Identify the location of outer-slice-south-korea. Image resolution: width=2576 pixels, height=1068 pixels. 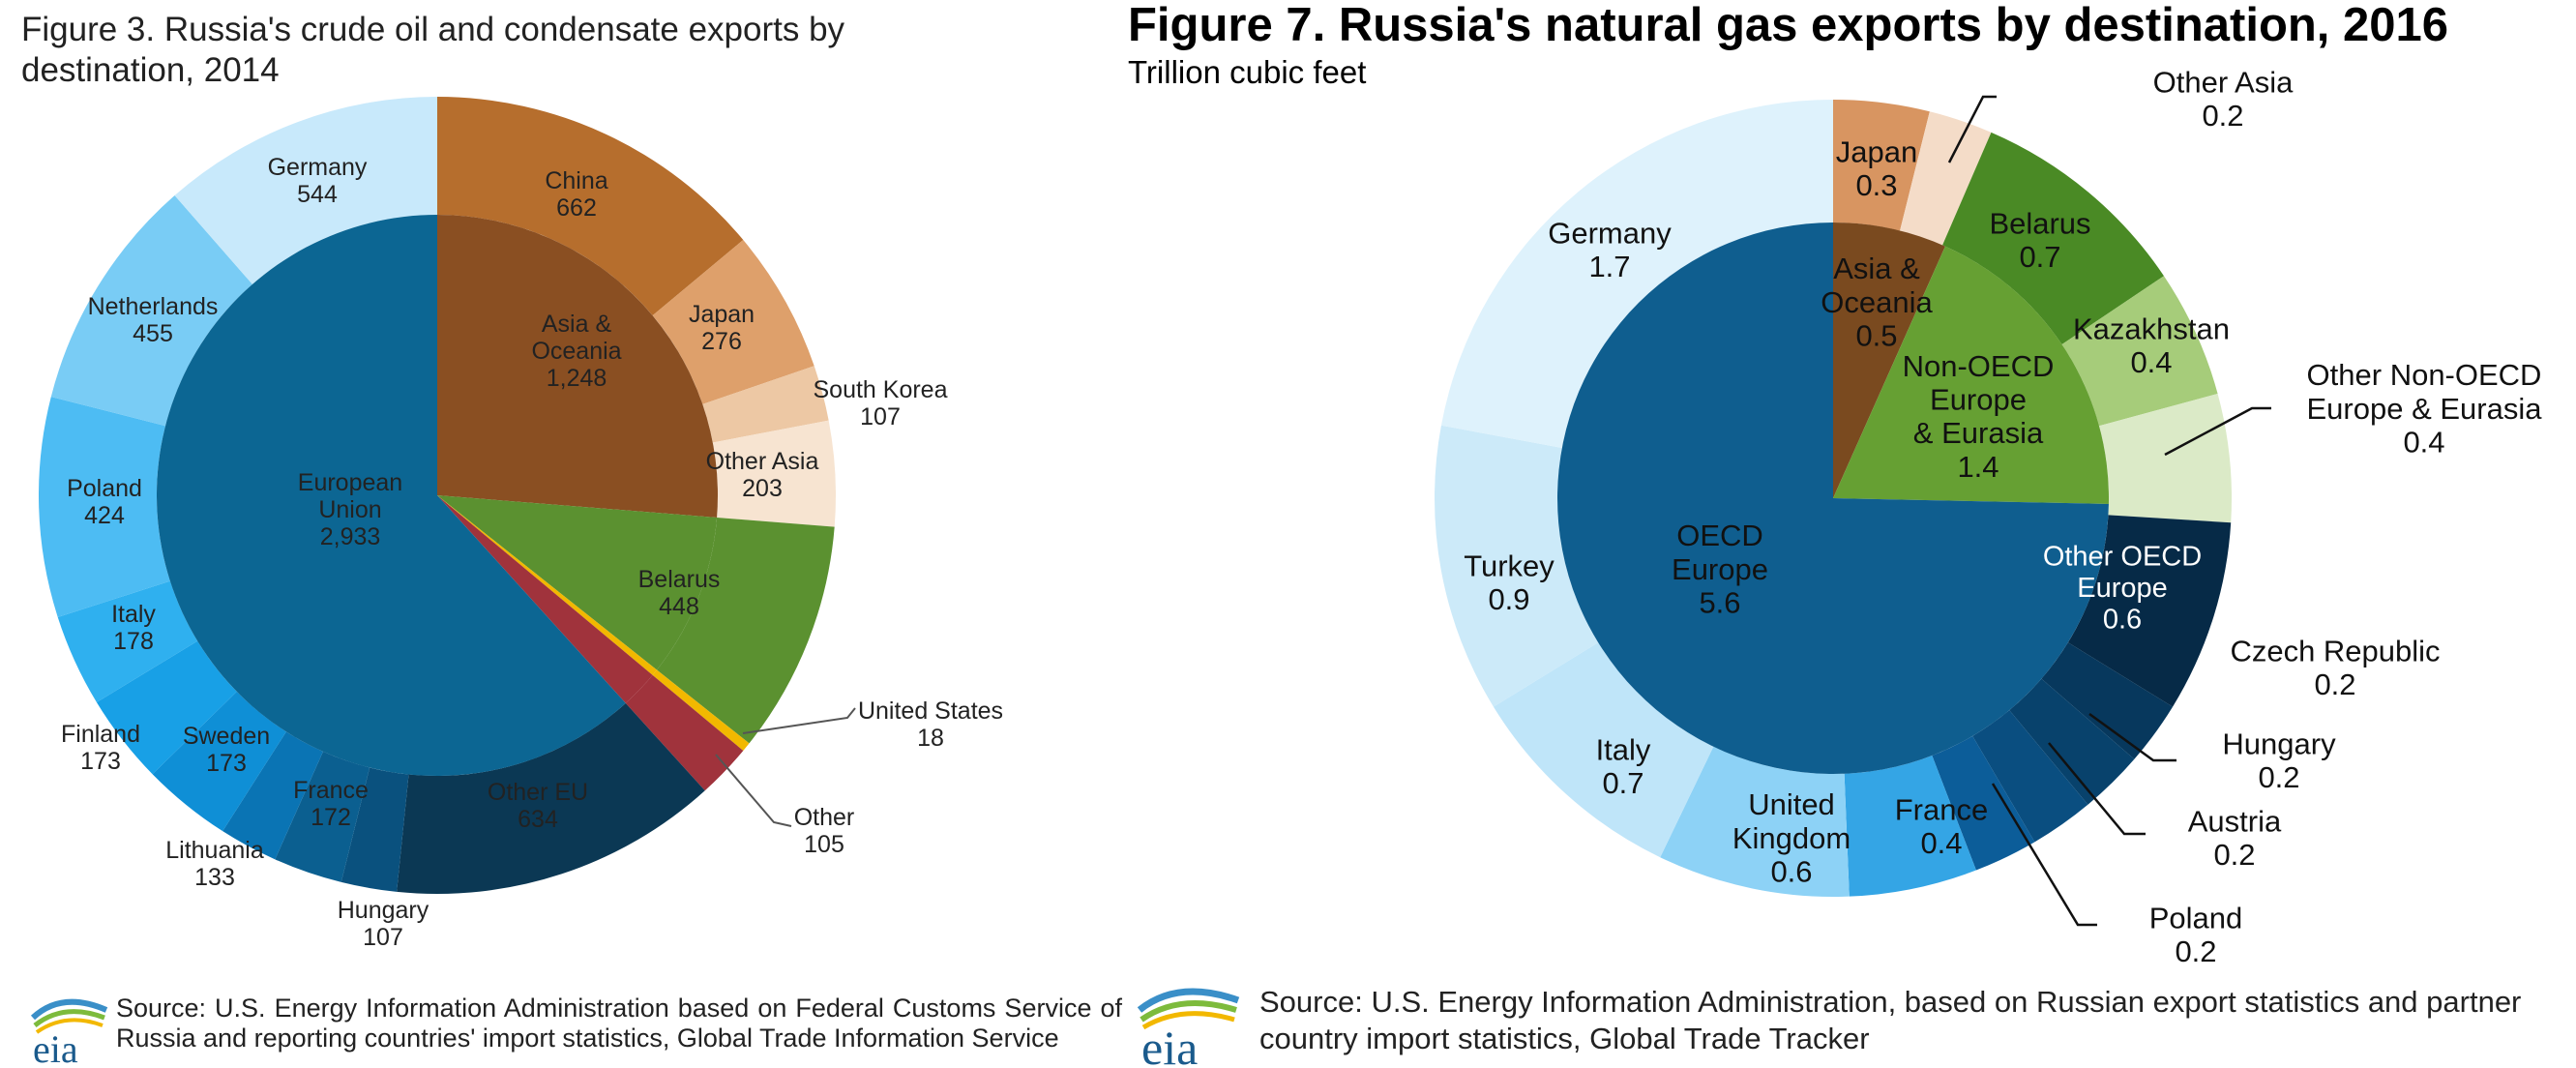
(765, 405).